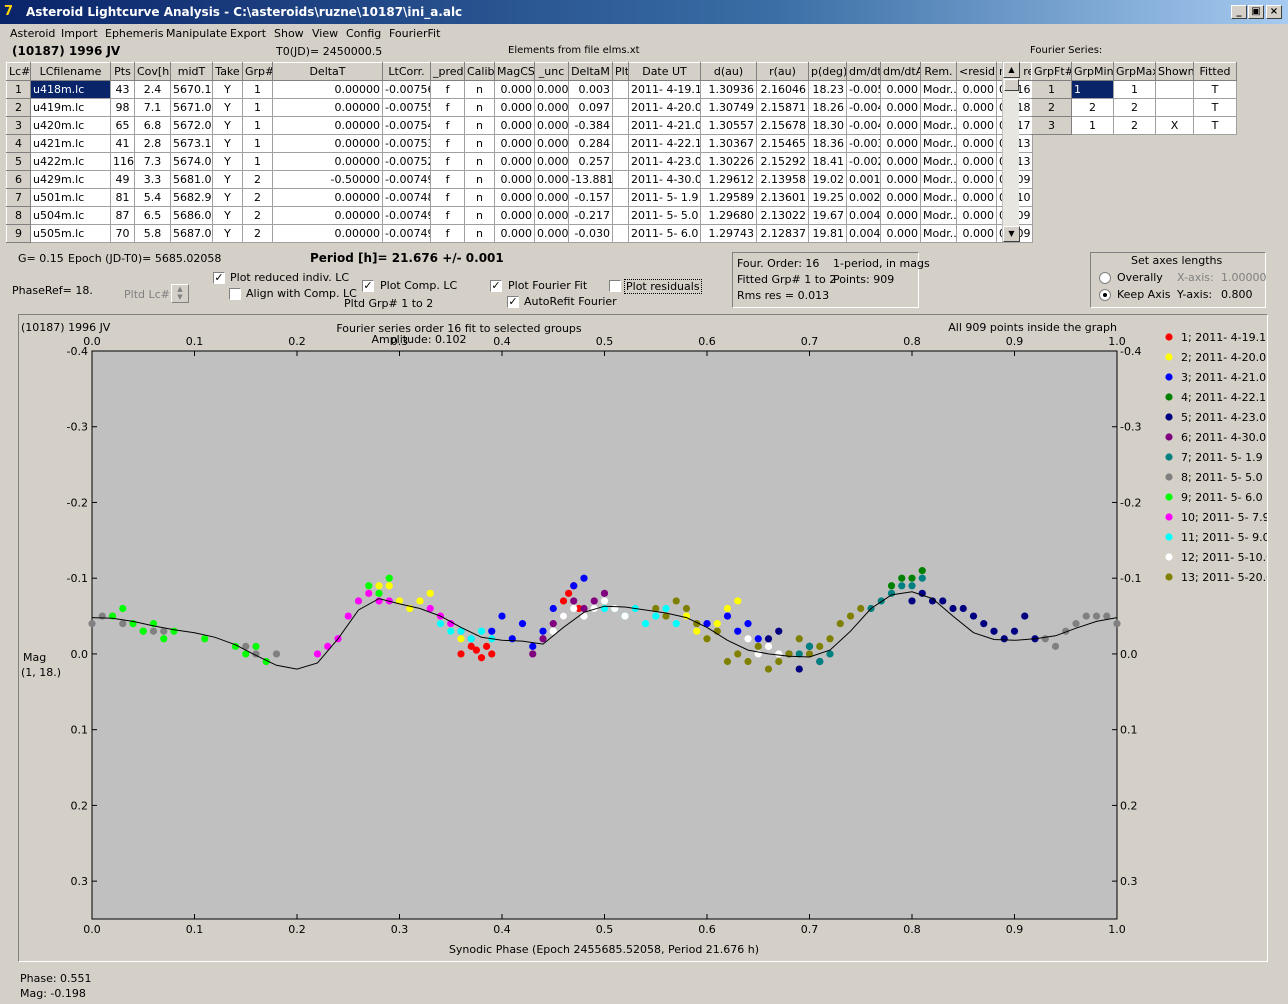 The image size is (1288, 1004). I want to click on table-cell: 2.16046, so click(782, 89).